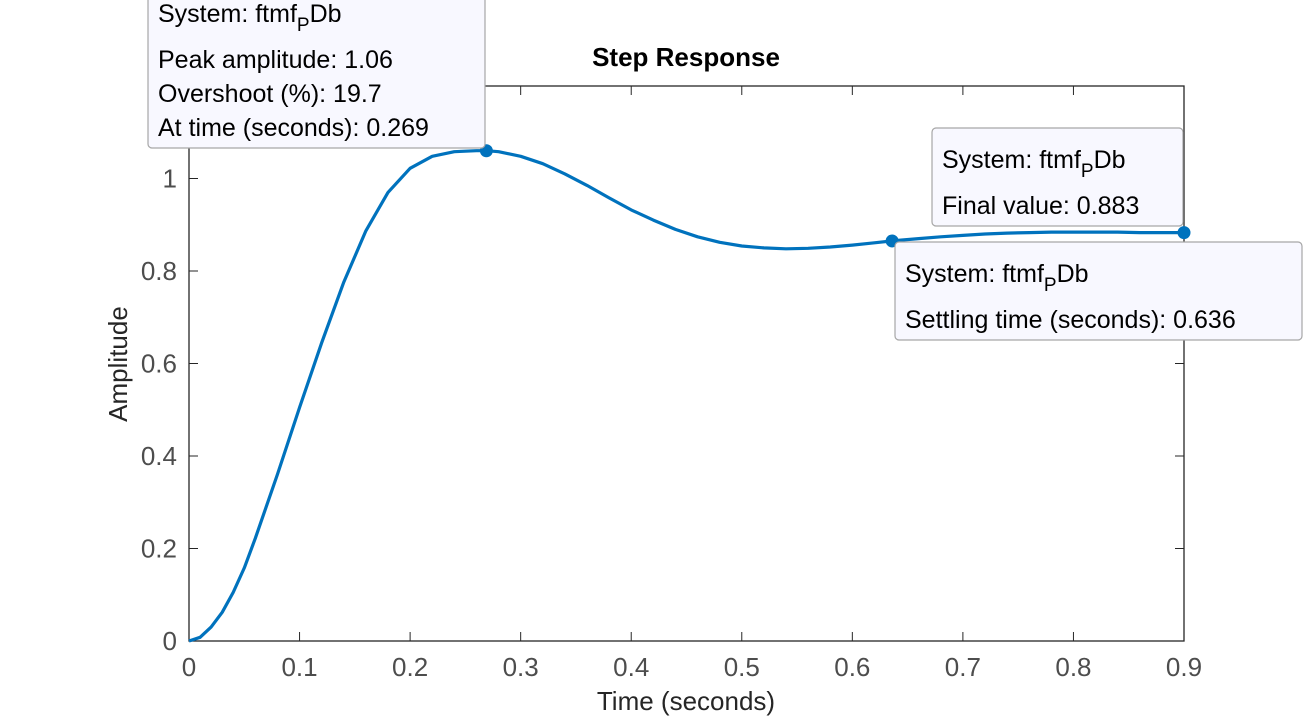 This screenshot has width=1309, height=725. I want to click on peak-datatip-box, so click(316, 74).